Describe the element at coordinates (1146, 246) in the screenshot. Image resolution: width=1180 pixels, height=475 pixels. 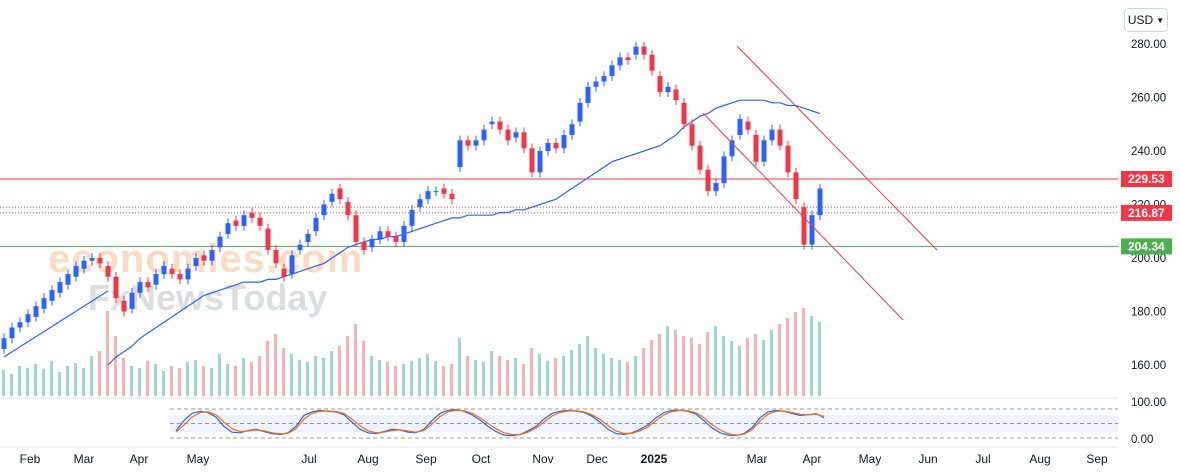
I see `svg-text: 204.34` at that location.